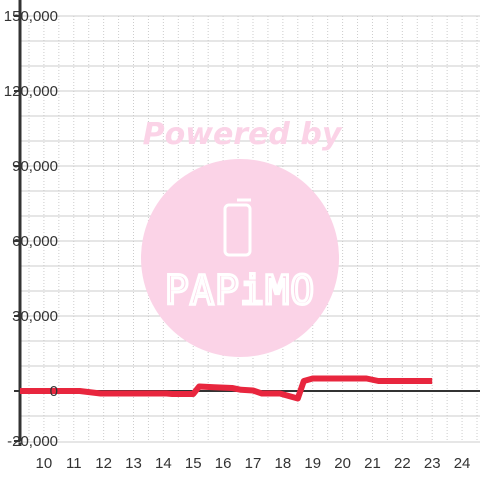 The width and height of the screenshot is (480, 480). I want to click on phone-icon, so click(237, 227).